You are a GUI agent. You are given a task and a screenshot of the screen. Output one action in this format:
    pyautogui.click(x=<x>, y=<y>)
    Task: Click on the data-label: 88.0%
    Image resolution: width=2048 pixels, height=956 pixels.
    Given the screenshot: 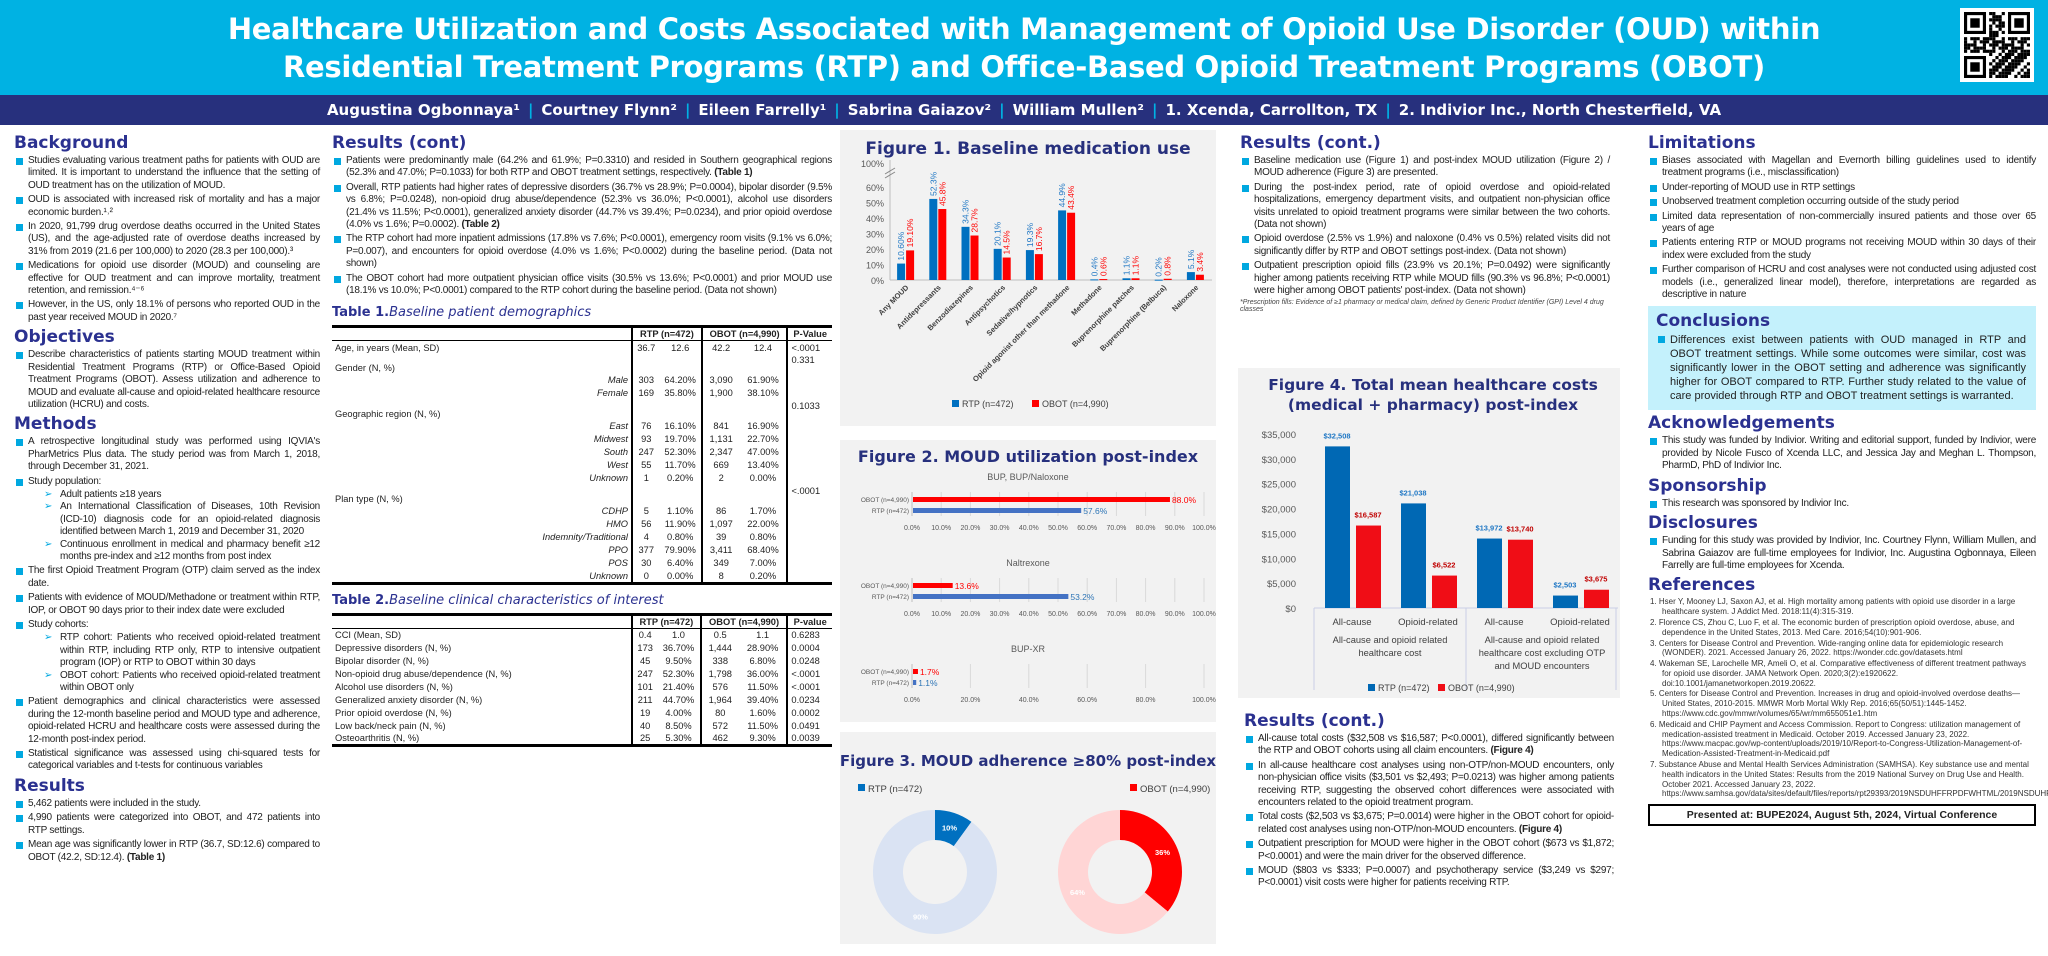 What is the action you would take?
    pyautogui.click(x=1184, y=500)
    